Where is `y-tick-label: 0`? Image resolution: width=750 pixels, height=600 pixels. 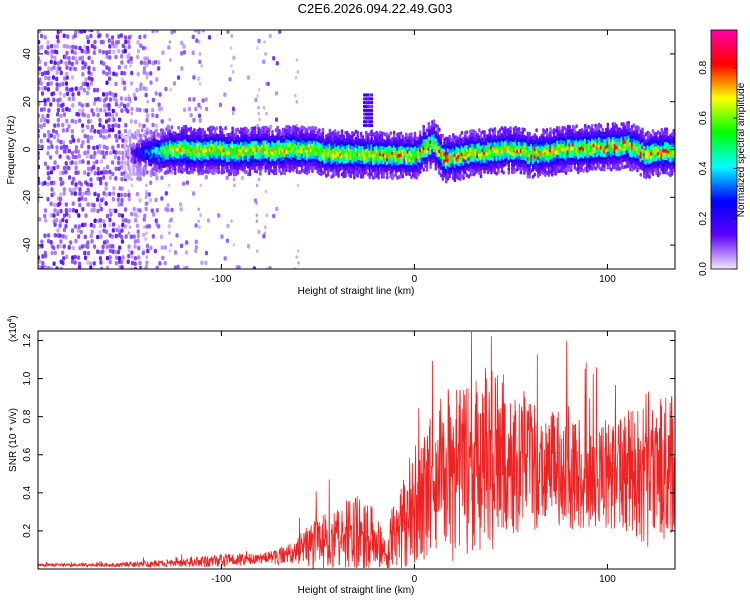
y-tick-label: 0 is located at coordinates (27, 149).